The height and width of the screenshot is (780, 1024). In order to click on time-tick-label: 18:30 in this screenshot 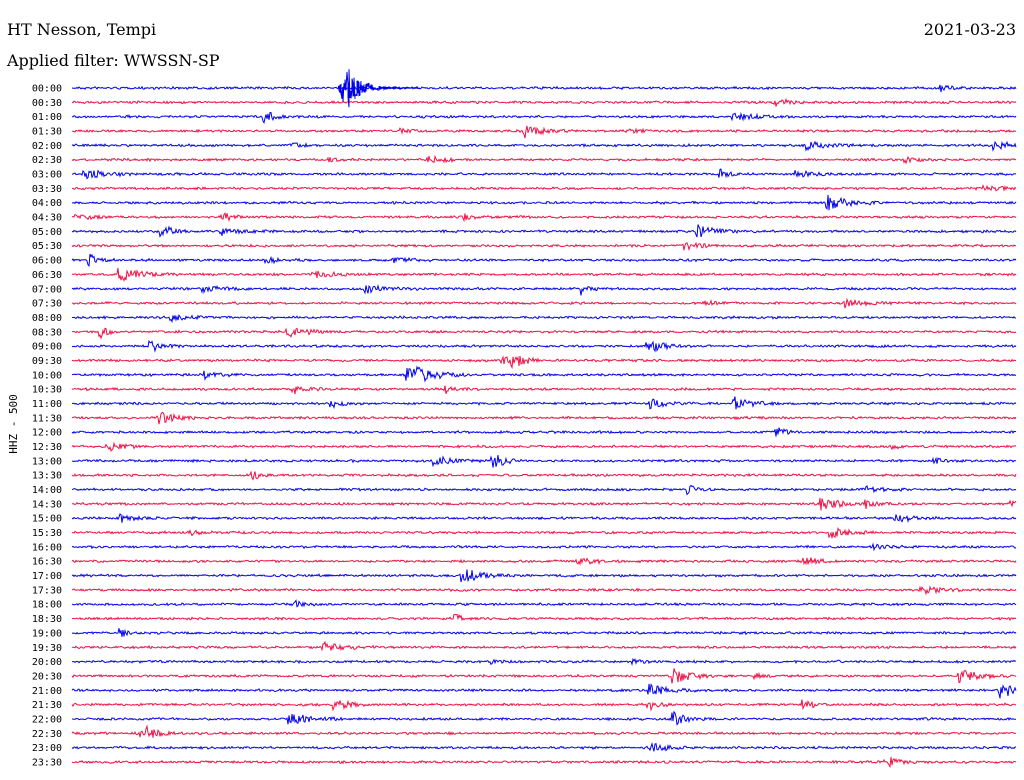, I will do `click(47, 619)`.